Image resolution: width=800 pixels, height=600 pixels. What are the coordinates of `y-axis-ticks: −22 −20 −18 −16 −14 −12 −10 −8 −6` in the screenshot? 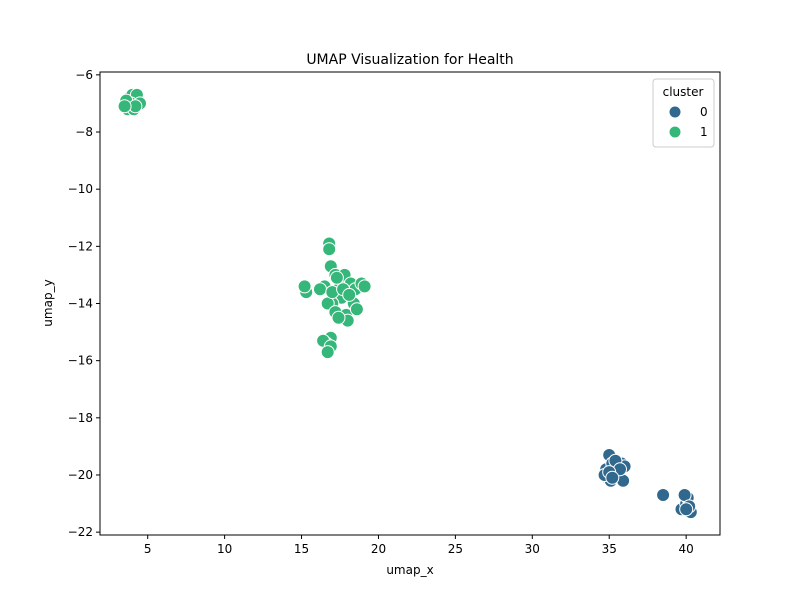 It's located at (84, 303).